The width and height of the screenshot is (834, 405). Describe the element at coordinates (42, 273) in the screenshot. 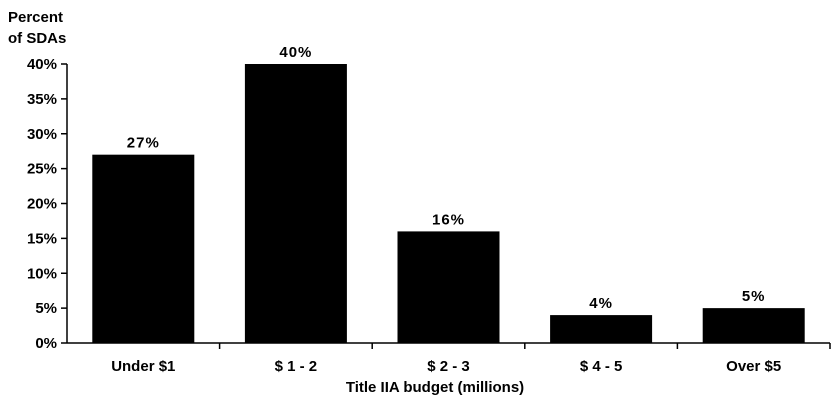

I see `y-tick-label: 10%` at that location.